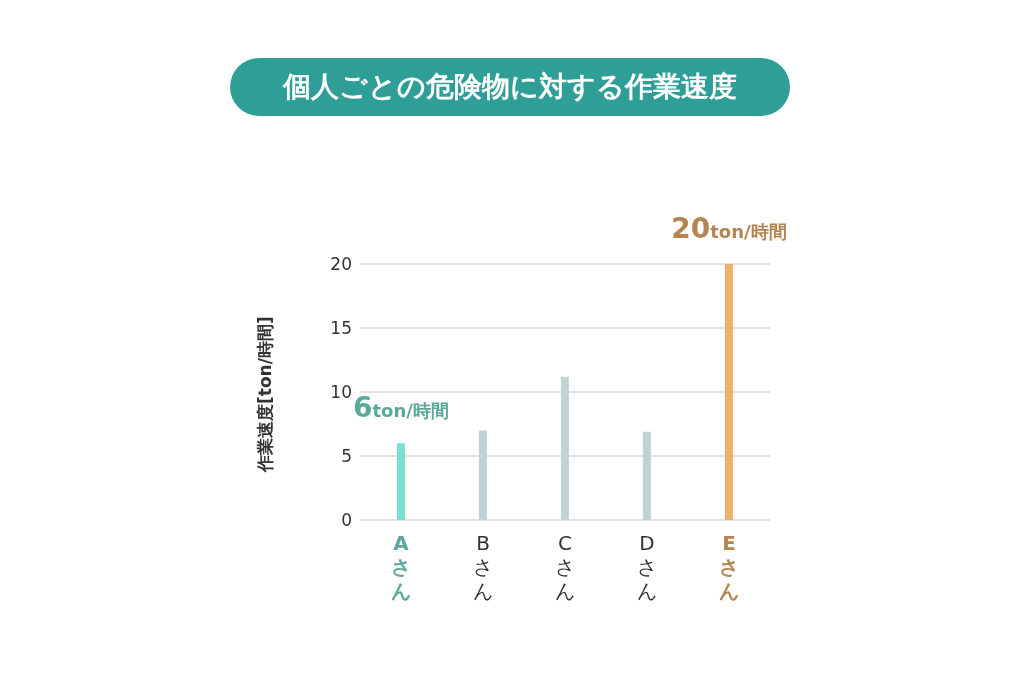  I want to click on y-tick-label: 5, so click(346, 456).